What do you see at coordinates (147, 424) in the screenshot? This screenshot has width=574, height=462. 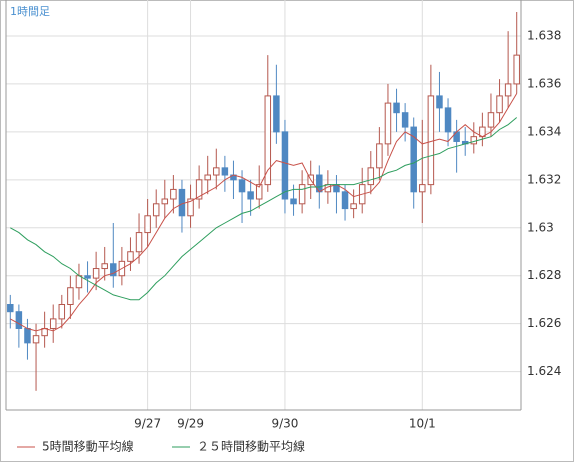 I see `x-tick-label: 9/27` at bounding box center [147, 424].